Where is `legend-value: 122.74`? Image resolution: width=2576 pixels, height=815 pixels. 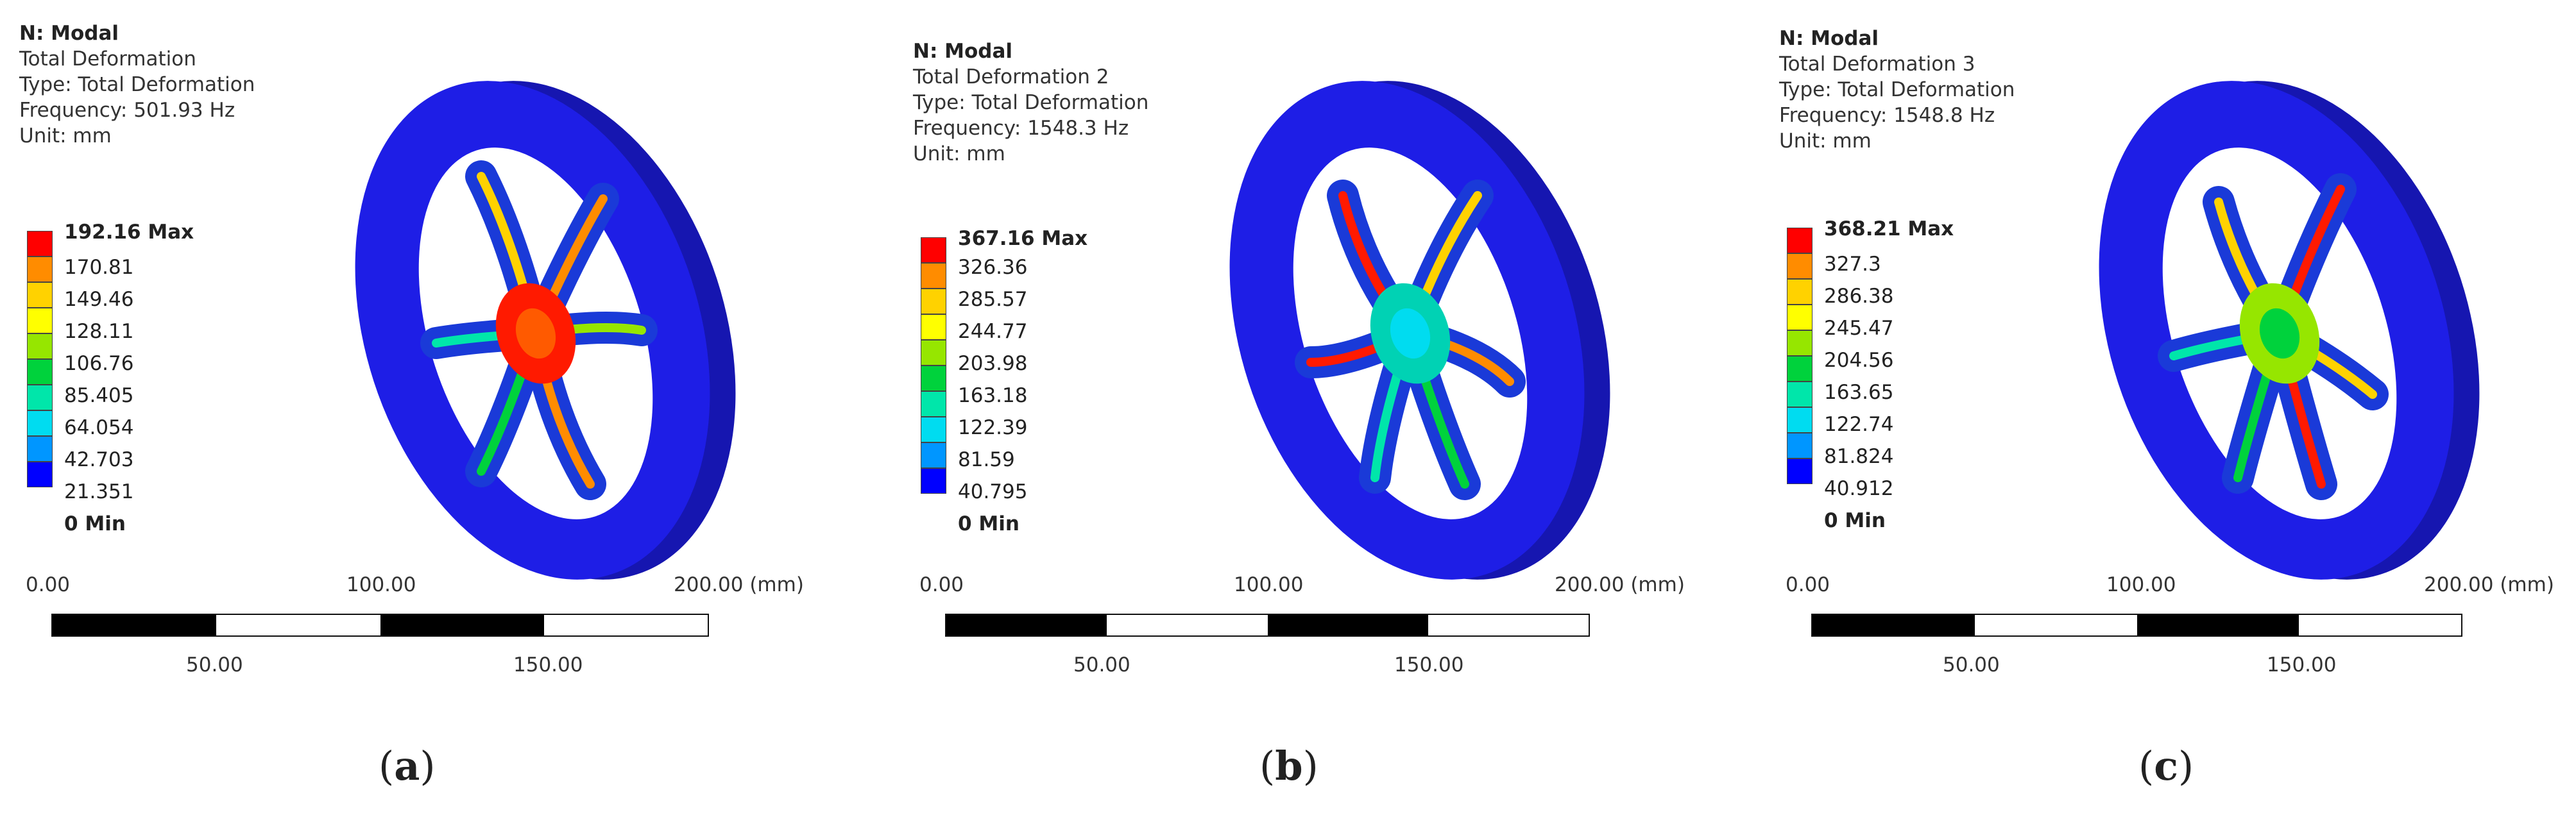 legend-value: 122.74 is located at coordinates (1859, 425).